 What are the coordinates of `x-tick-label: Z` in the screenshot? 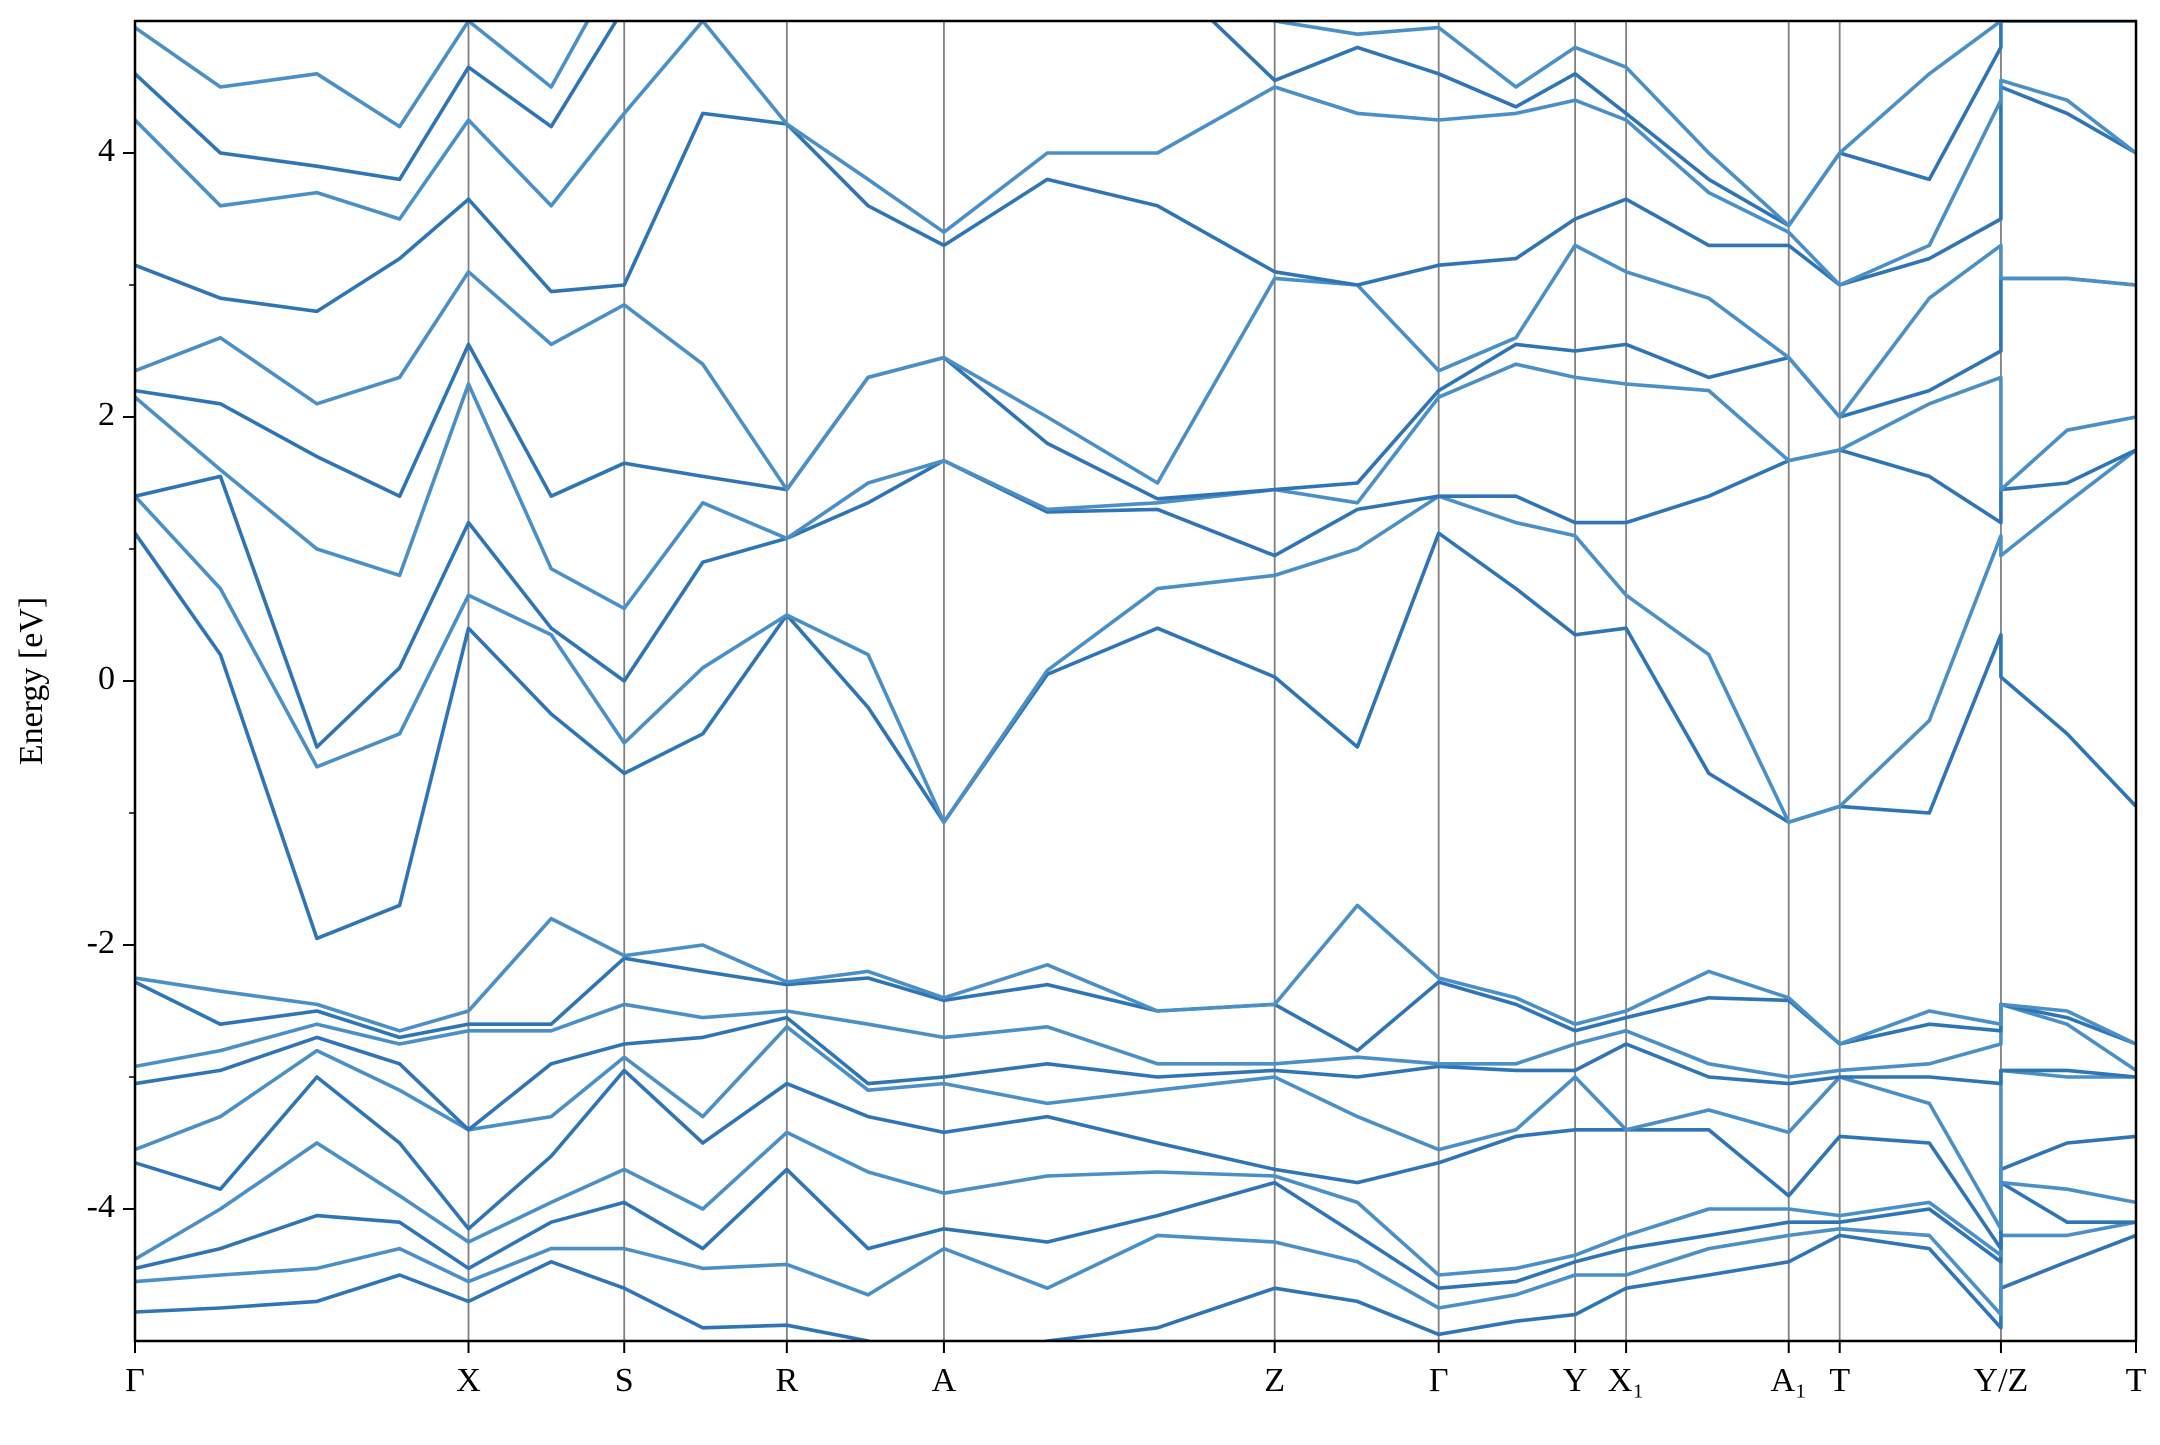 It's located at (1274, 1380).